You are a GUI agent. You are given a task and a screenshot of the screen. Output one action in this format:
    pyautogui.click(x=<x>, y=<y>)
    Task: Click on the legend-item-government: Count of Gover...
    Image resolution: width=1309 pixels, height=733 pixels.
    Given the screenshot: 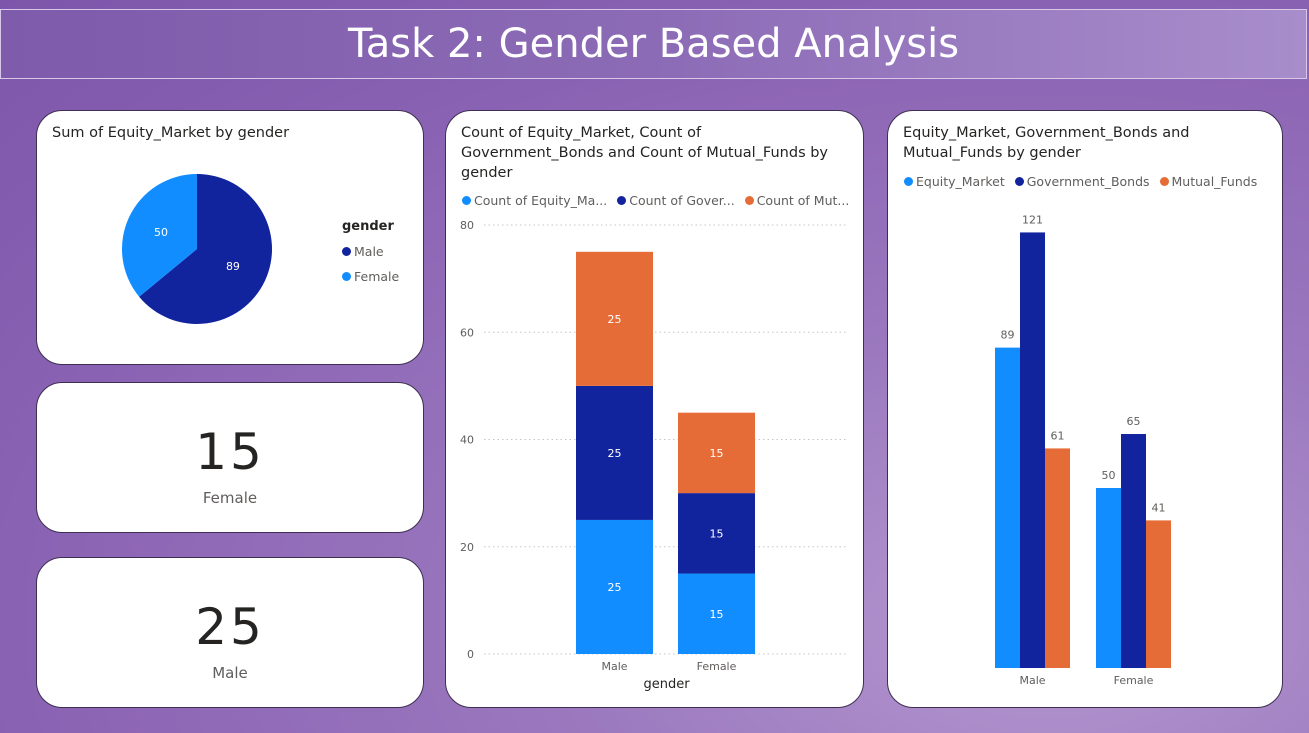 What is the action you would take?
    pyautogui.click(x=676, y=200)
    